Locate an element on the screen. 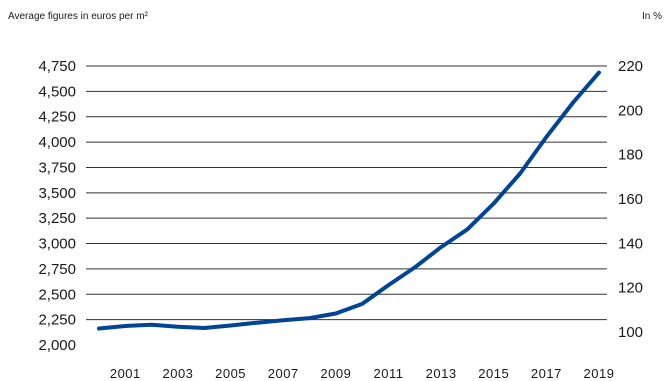  y-left-tick-label: 4,250 is located at coordinates (57, 117).